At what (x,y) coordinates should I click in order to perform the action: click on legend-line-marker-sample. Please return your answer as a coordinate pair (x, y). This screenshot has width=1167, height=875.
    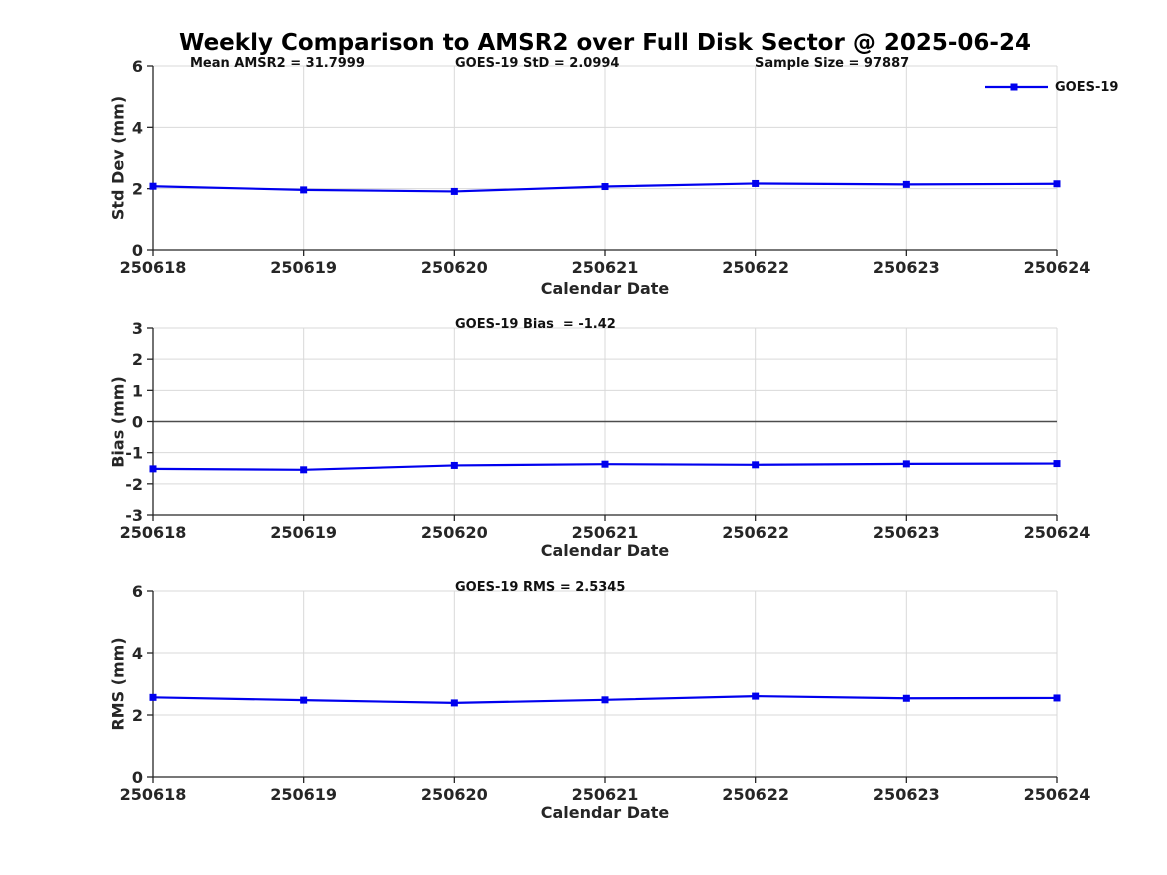
    Looking at the image, I should click on (1016, 87).